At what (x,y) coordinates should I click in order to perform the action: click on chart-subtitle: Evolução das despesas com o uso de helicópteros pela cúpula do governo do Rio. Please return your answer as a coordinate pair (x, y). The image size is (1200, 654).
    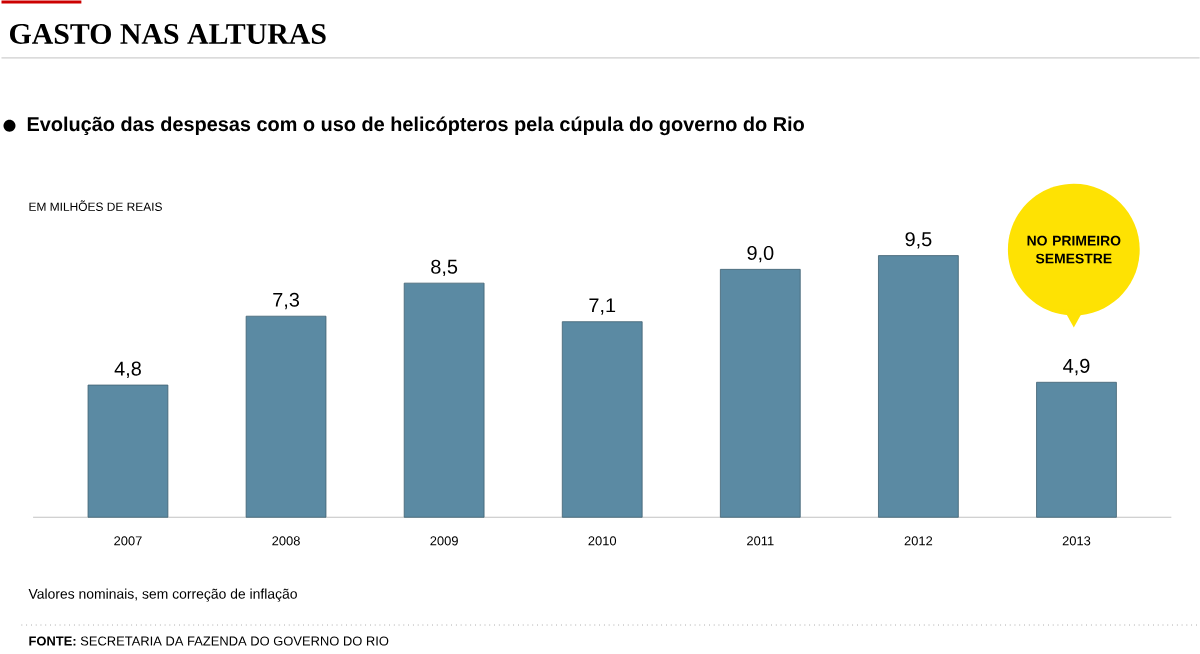
    Looking at the image, I should click on (415, 125).